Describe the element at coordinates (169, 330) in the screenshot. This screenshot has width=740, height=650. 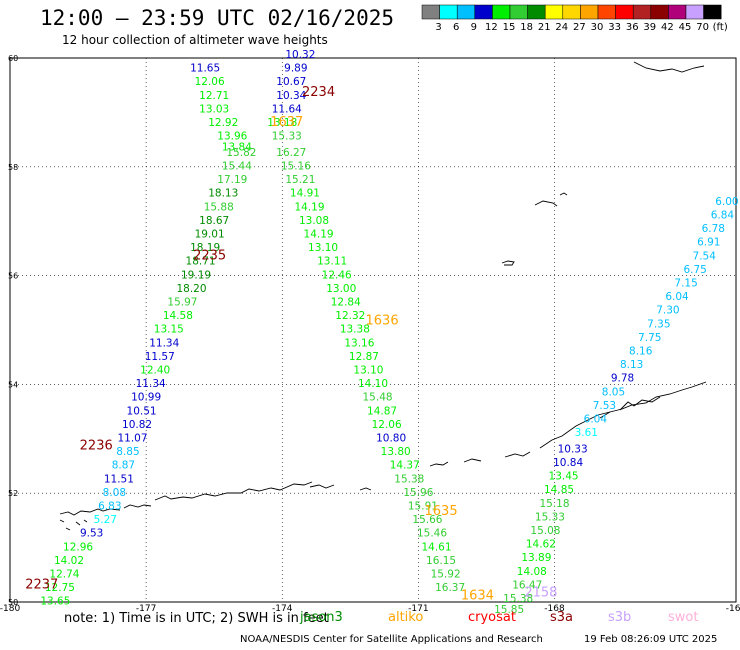
I see `wave-height-value: 13.15` at that location.